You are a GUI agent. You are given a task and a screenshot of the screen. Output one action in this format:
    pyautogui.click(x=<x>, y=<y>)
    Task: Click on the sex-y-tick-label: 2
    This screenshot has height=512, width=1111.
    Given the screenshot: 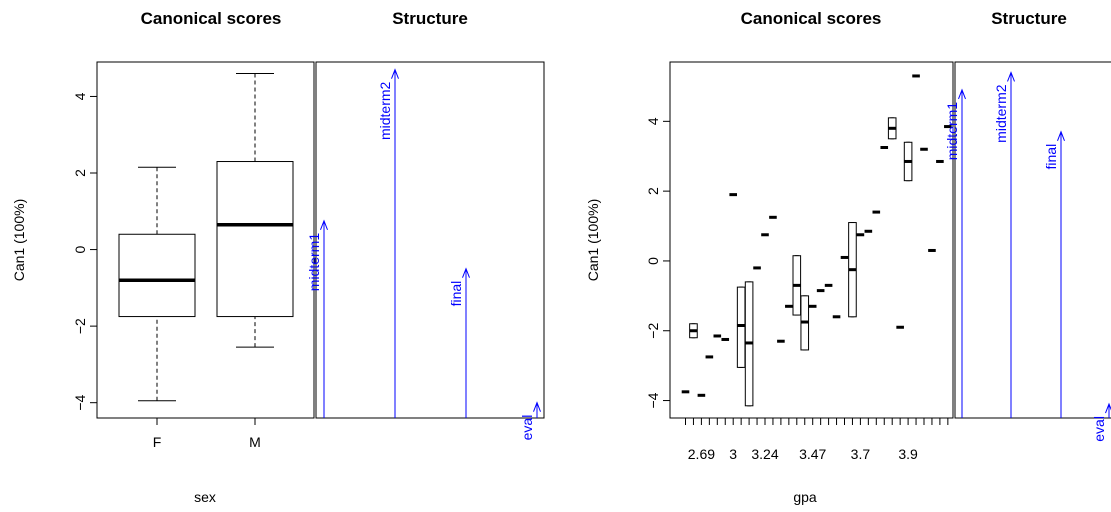 What is the action you would take?
    pyautogui.click(x=80, y=173)
    